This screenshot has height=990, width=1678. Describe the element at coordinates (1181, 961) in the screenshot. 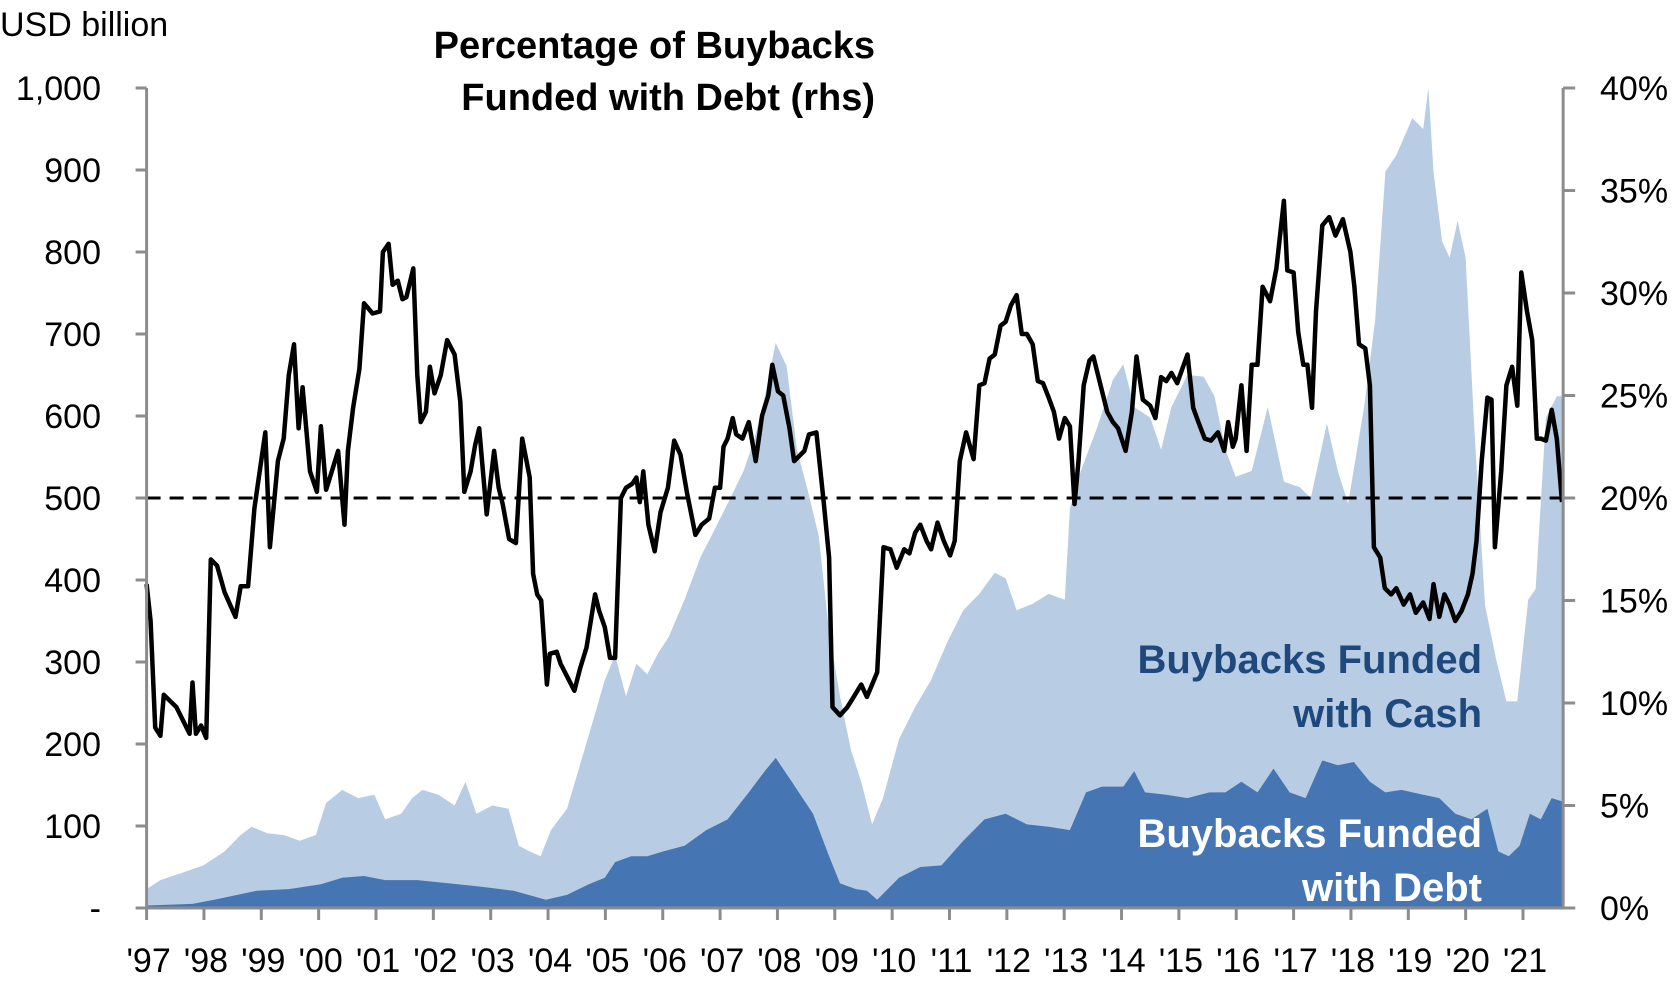

I see `x-axis-tick-label: '15` at that location.